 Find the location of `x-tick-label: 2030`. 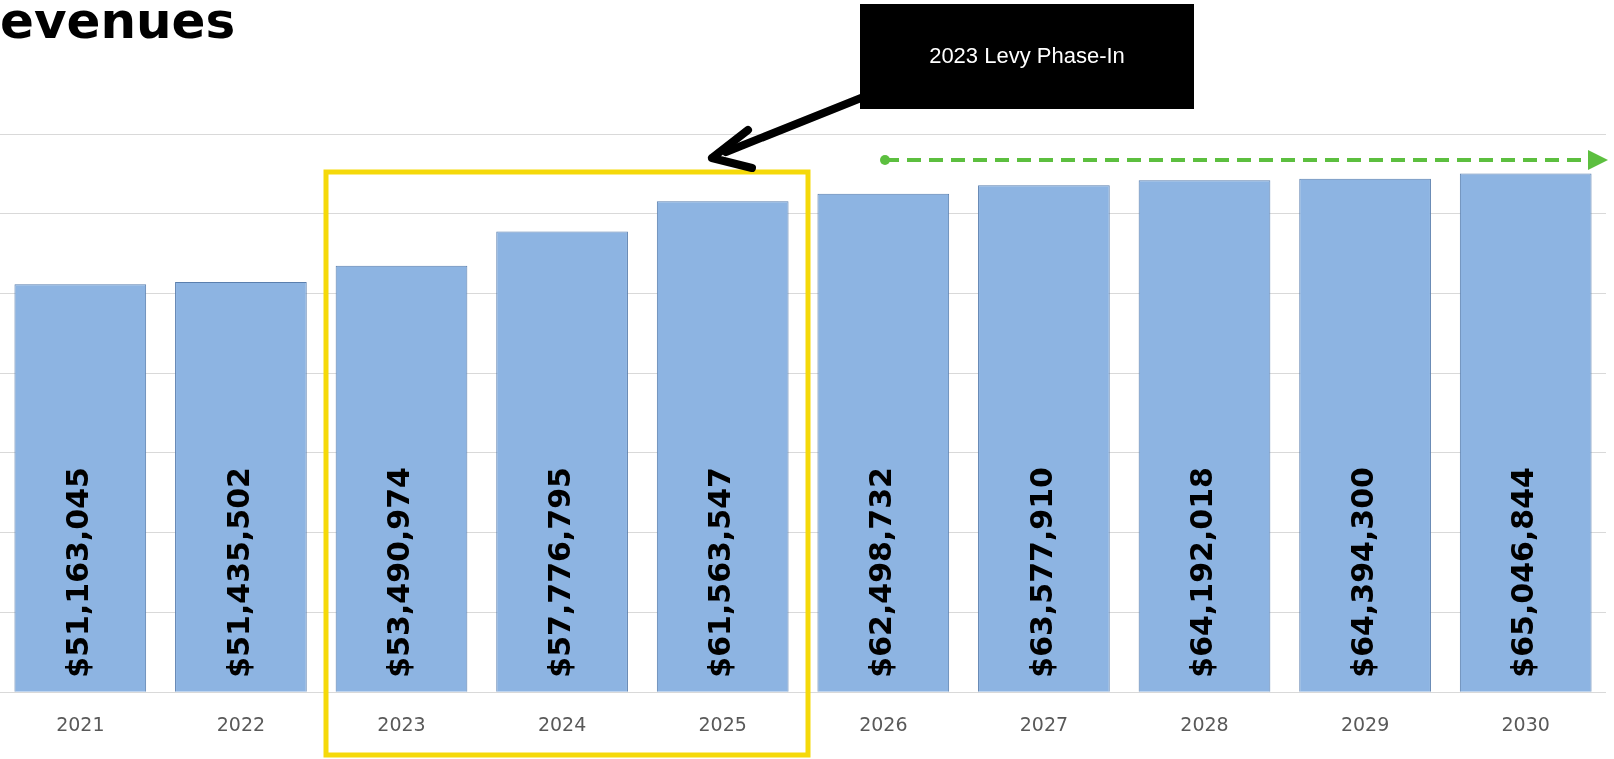

x-tick-label: 2030 is located at coordinates (1525, 723).